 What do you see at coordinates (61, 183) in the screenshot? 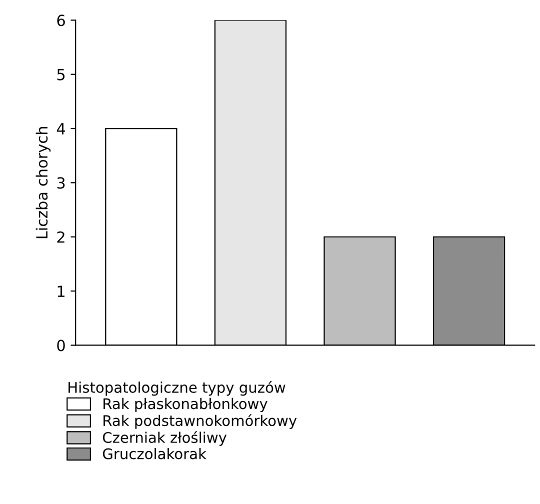
I see `y-tick-label: 3` at bounding box center [61, 183].